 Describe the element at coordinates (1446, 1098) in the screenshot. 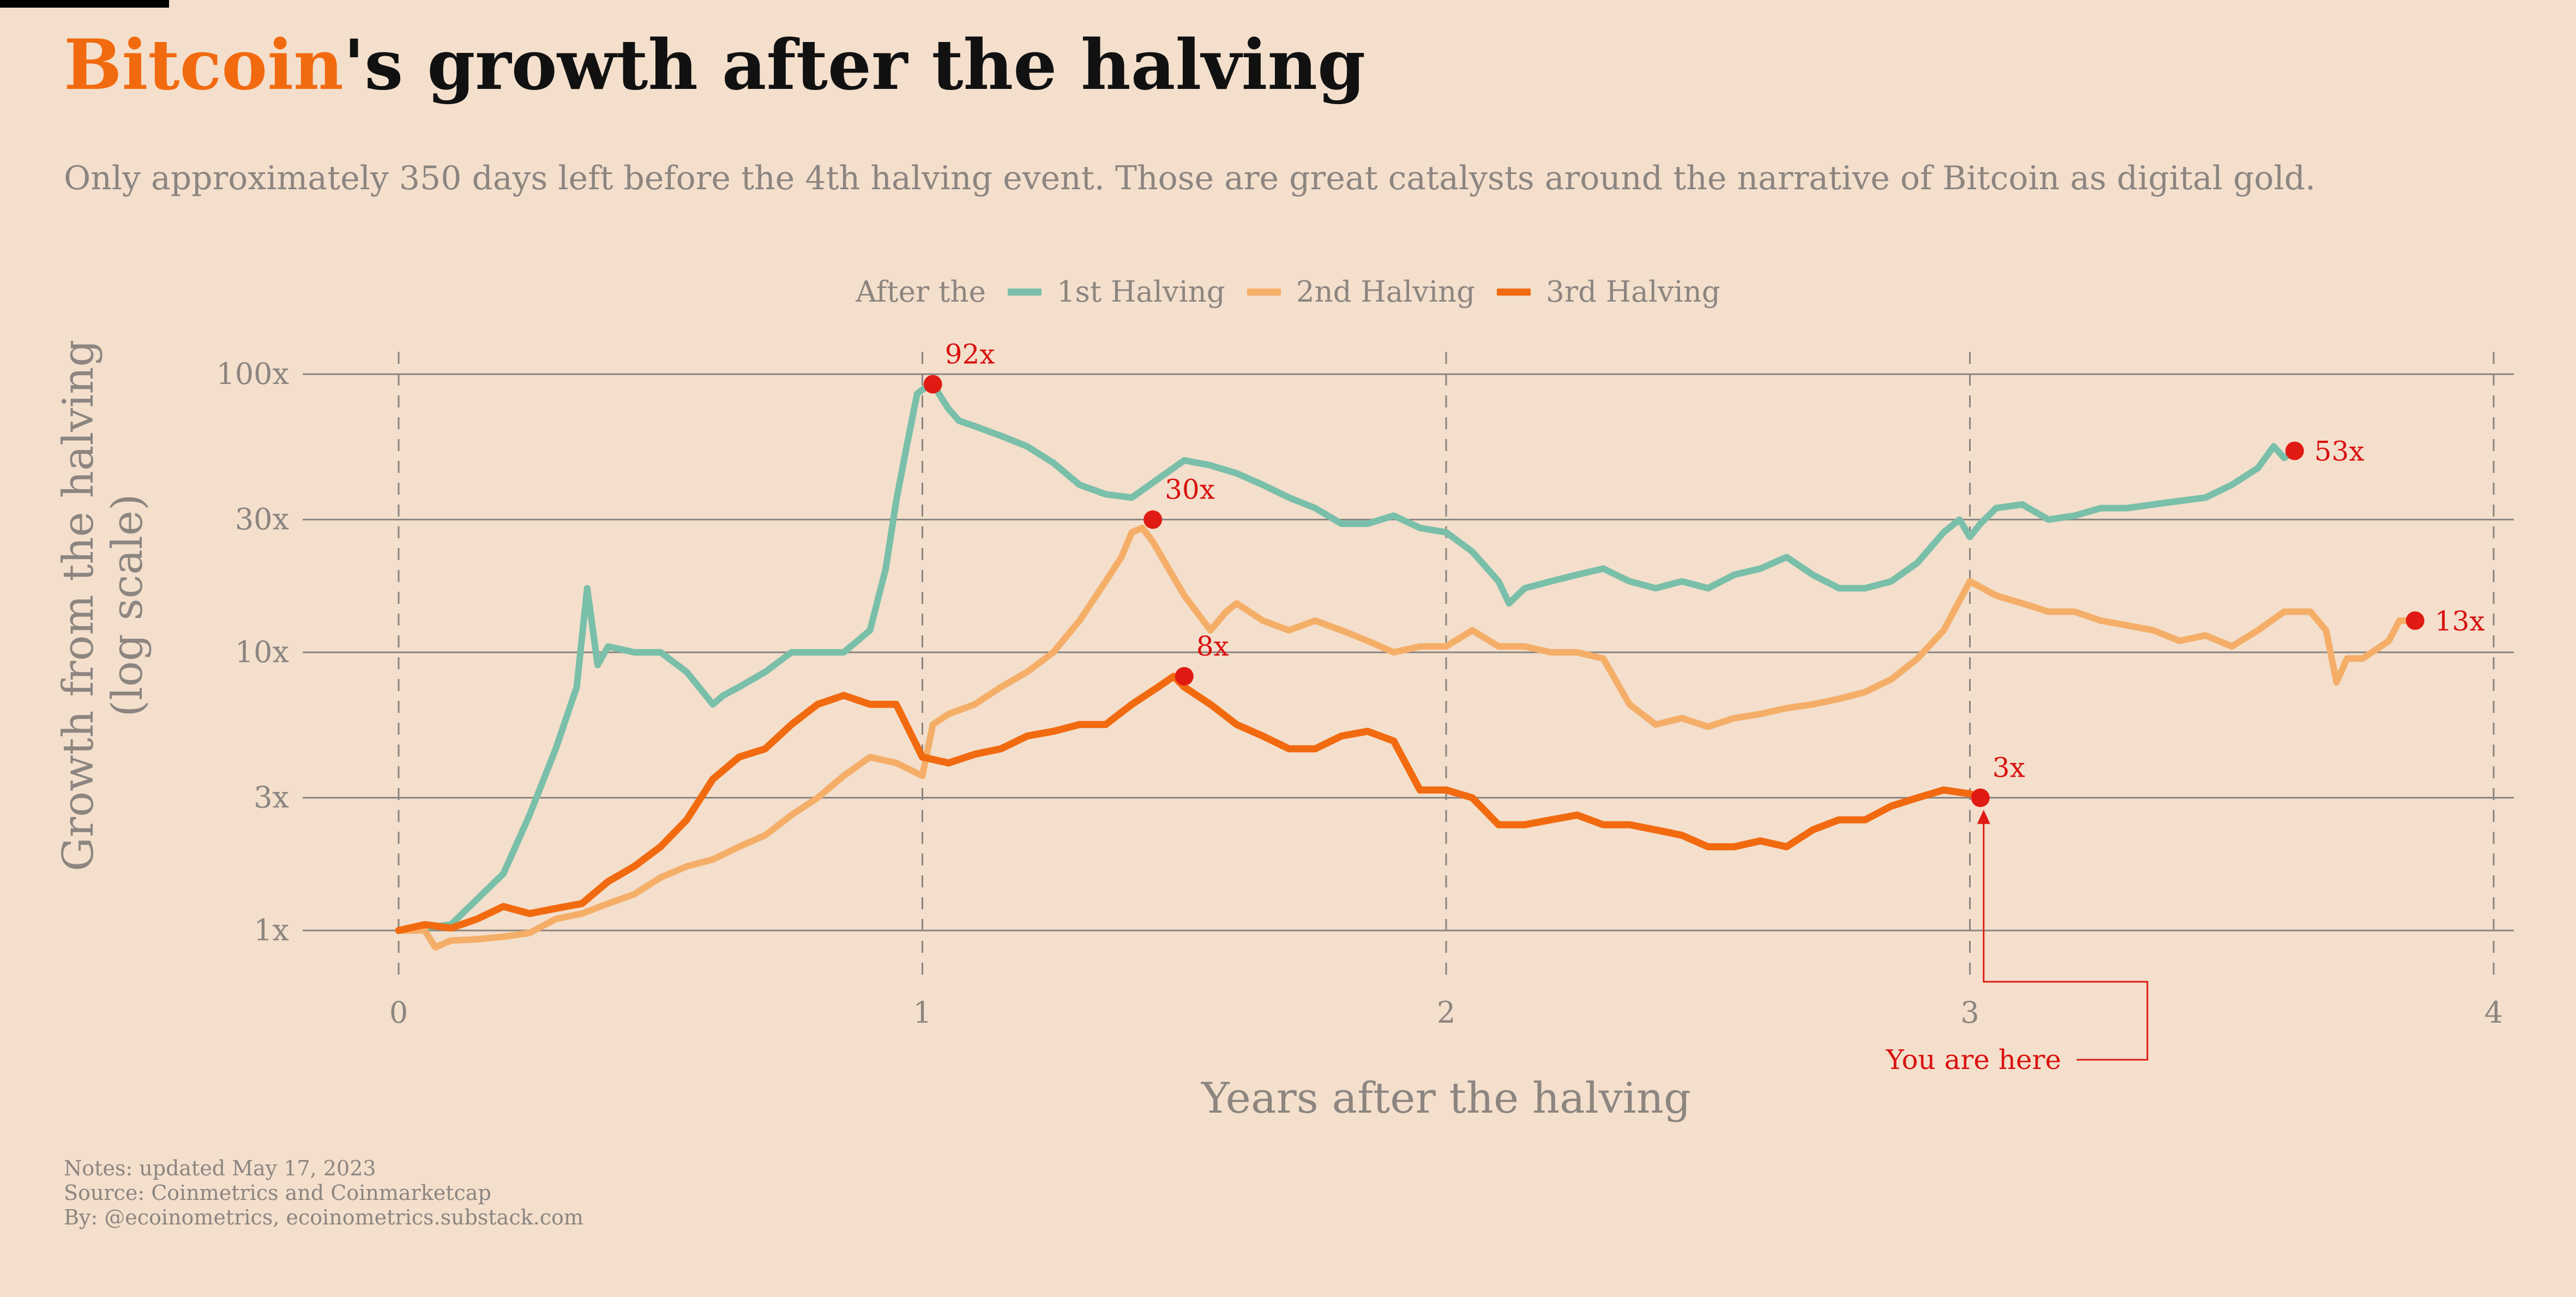

I see `x-axis-title: Years after the halving` at that location.